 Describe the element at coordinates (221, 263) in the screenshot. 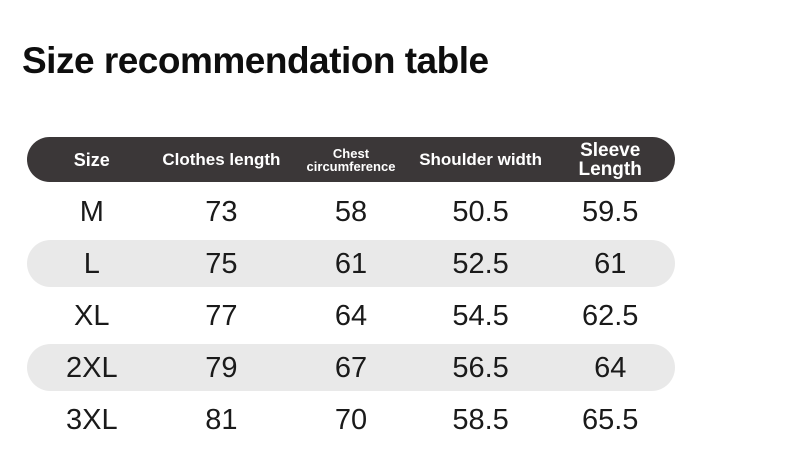

I see `value-cell: 75` at that location.